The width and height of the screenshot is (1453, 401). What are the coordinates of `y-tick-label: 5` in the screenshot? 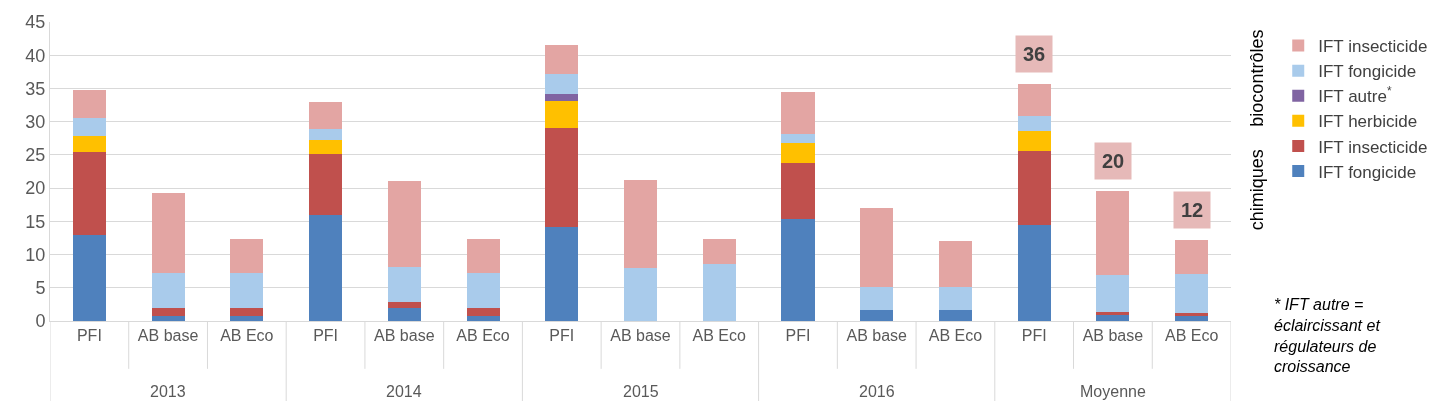 It's located at (40, 288).